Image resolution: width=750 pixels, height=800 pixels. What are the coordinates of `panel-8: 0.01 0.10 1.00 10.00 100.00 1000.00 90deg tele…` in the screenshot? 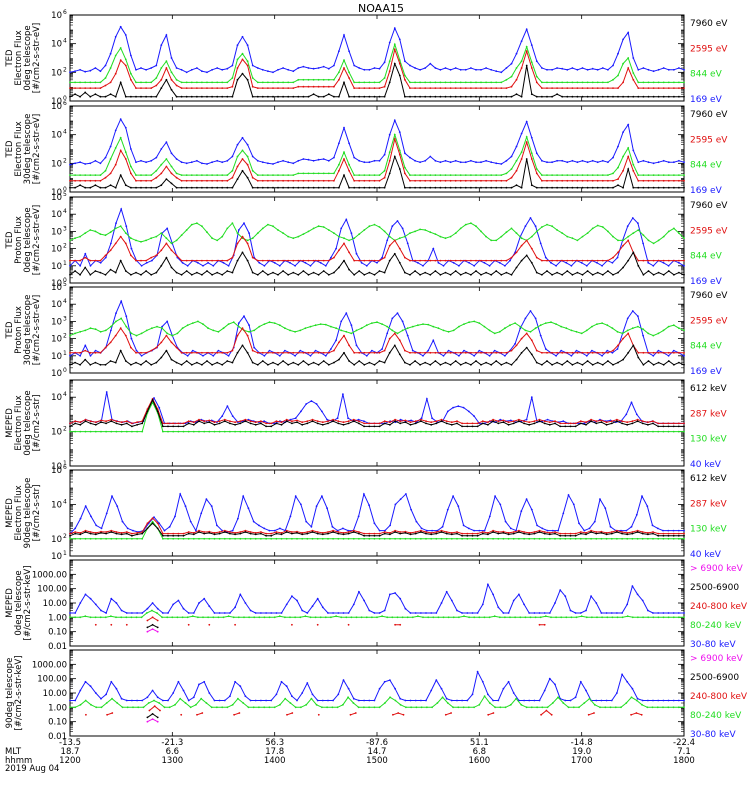 It's located at (376, 695).